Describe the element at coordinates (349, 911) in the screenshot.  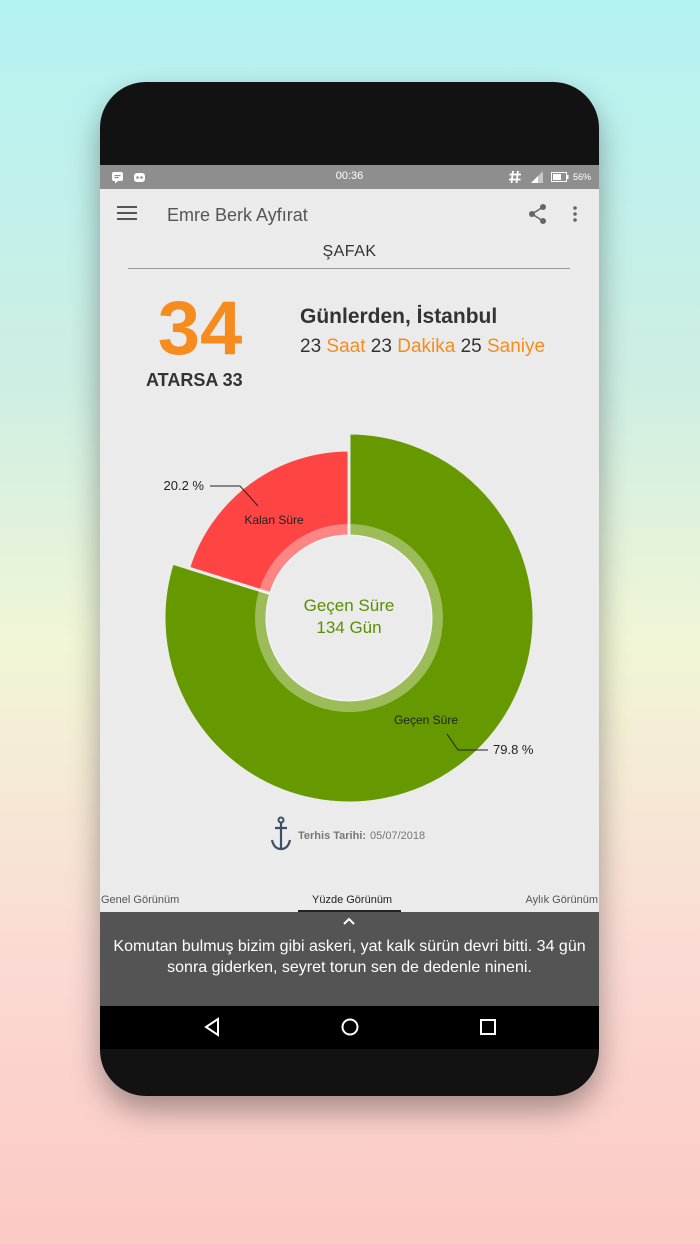
I see `active-tab-indicator` at that location.